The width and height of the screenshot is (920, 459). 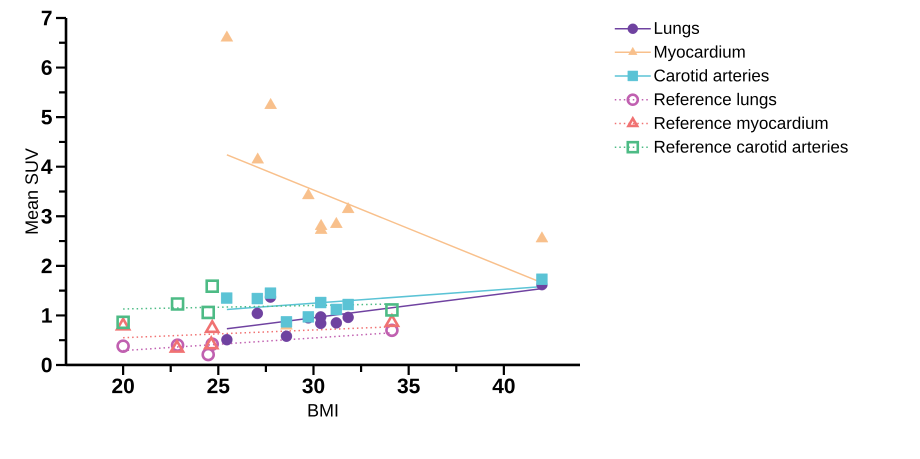 I want to click on y-tick-label: 3, so click(x=46, y=216).